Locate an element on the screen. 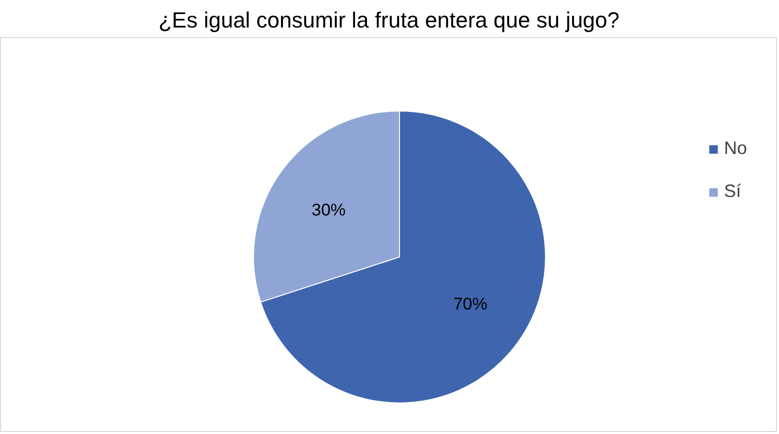 This screenshot has width=779, height=434. legend-label: No is located at coordinates (736, 148).